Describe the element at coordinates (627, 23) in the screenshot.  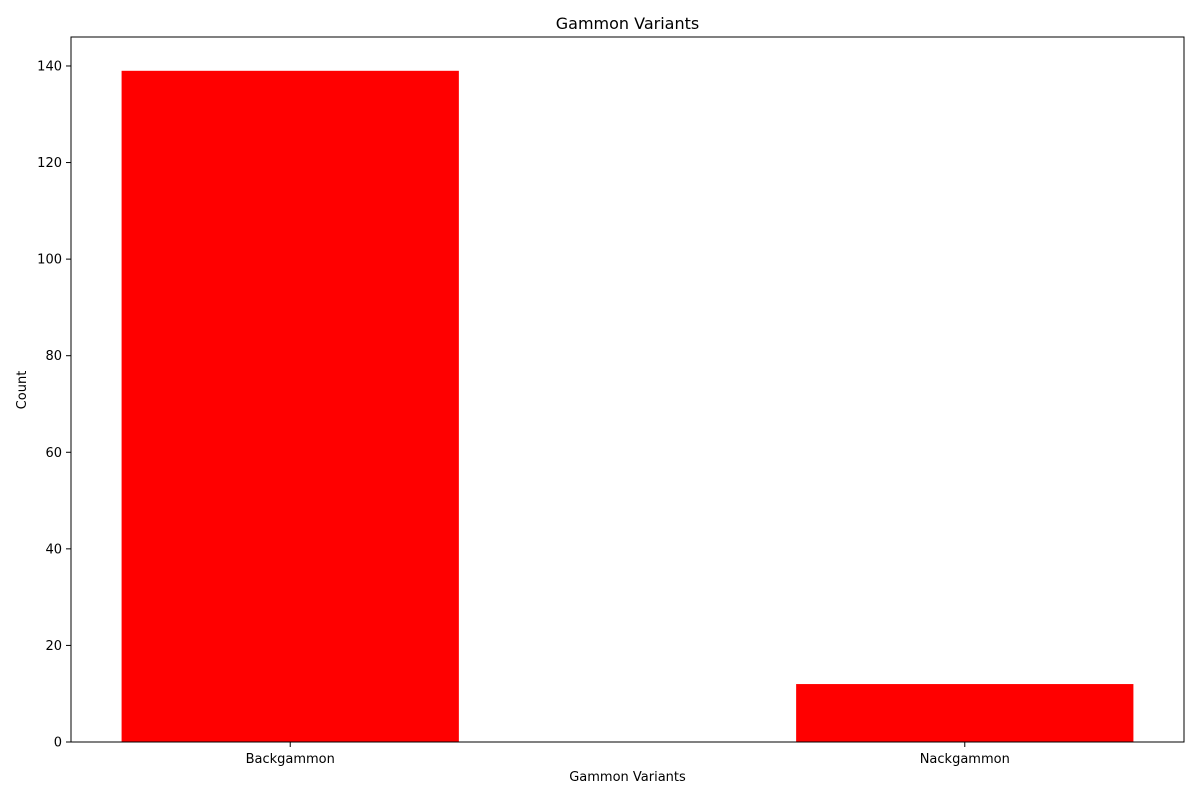
I see `chart-title: Gammon Variants` at that location.